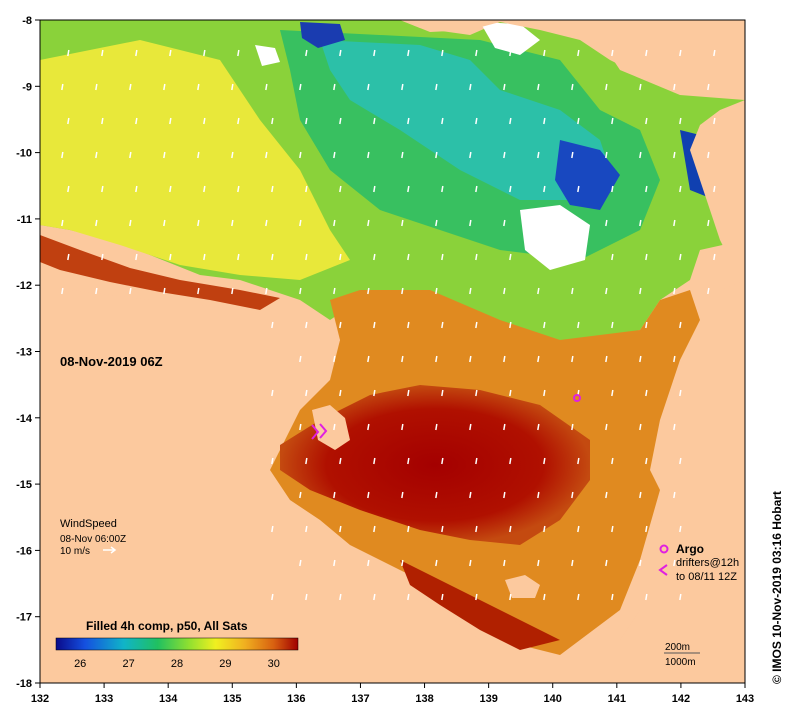  What do you see at coordinates (93, 539) in the screenshot?
I see `wind-legend-time: 08-Nov 06:00Z` at bounding box center [93, 539].